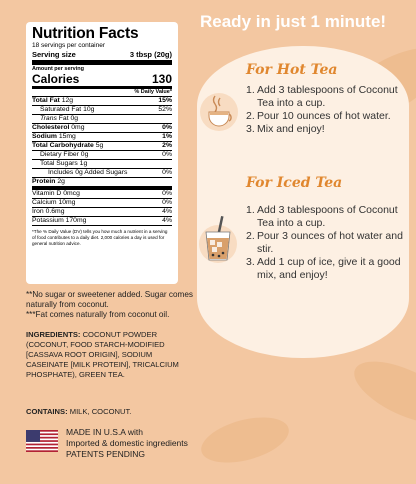 This screenshot has width=416, height=484. Describe the element at coordinates (59, 221) in the screenshot. I see `nutrient-name: Potassium 170mg` at that location.